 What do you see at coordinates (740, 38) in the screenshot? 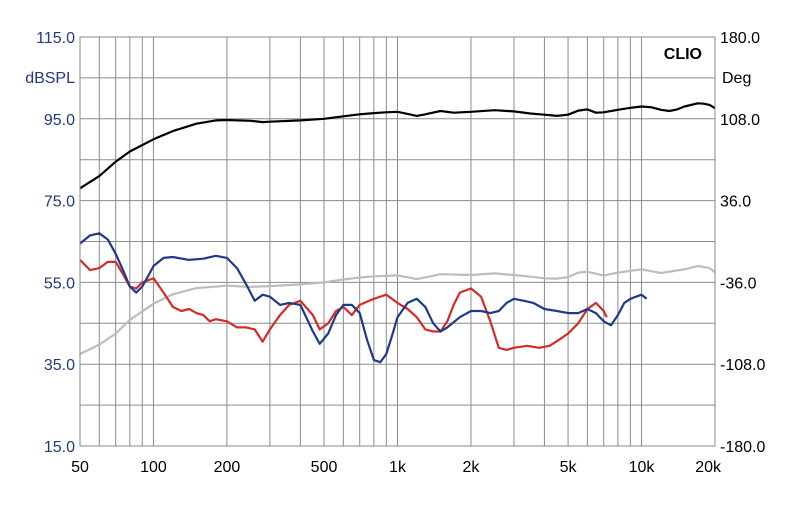
I see `right-axis-tick-label: 180.0` at bounding box center [740, 38].